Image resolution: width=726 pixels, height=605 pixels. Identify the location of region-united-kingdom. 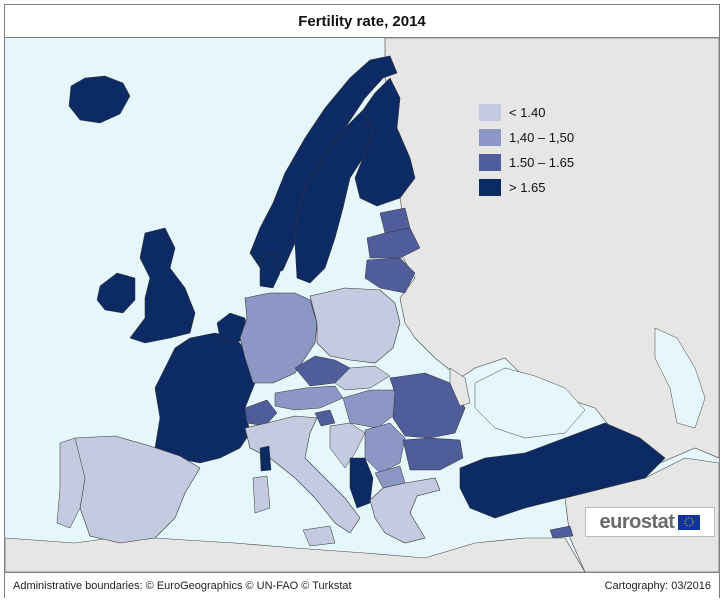
(162, 285).